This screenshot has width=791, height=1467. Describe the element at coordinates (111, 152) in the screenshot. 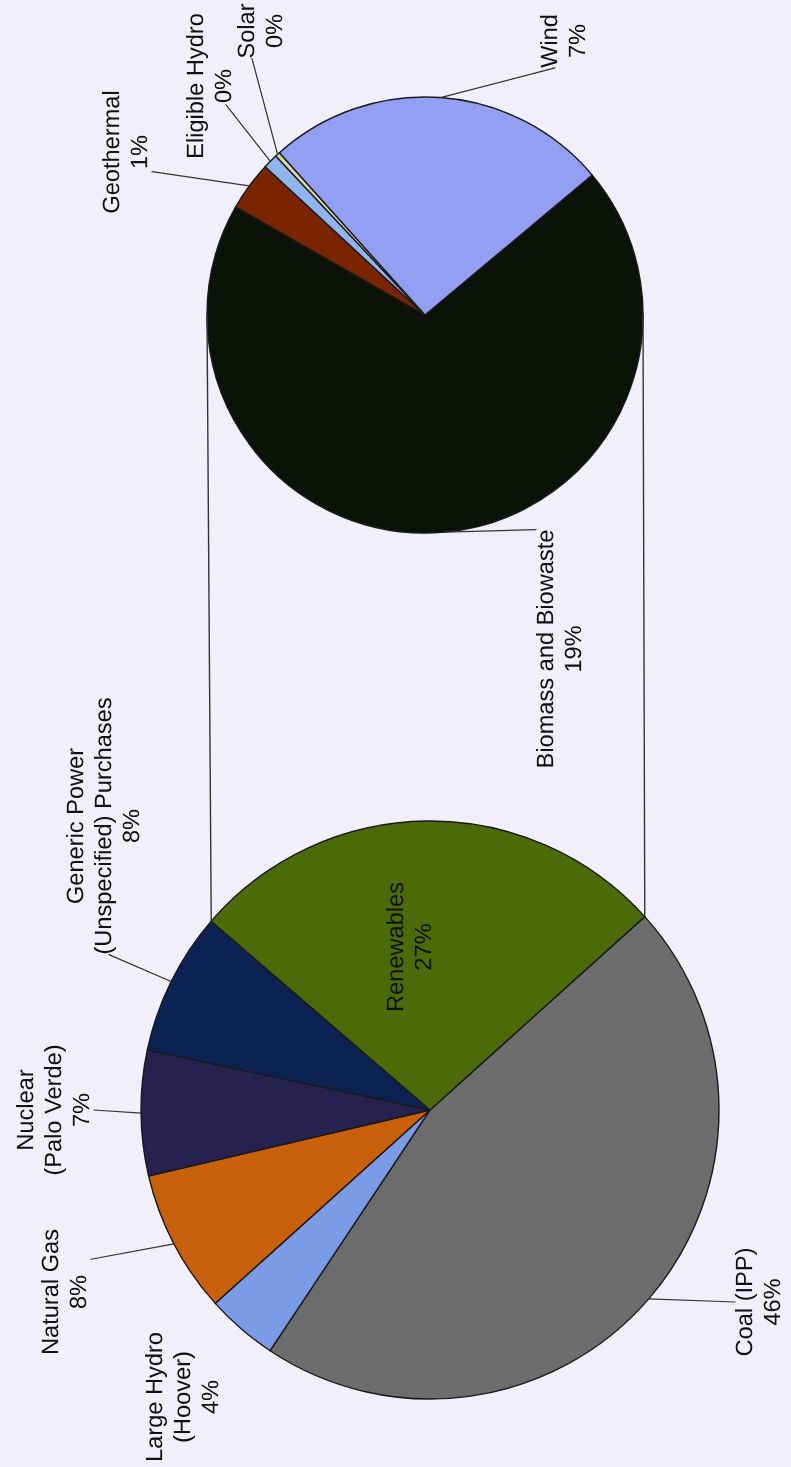

I see `slice-label: Geothermal` at that location.